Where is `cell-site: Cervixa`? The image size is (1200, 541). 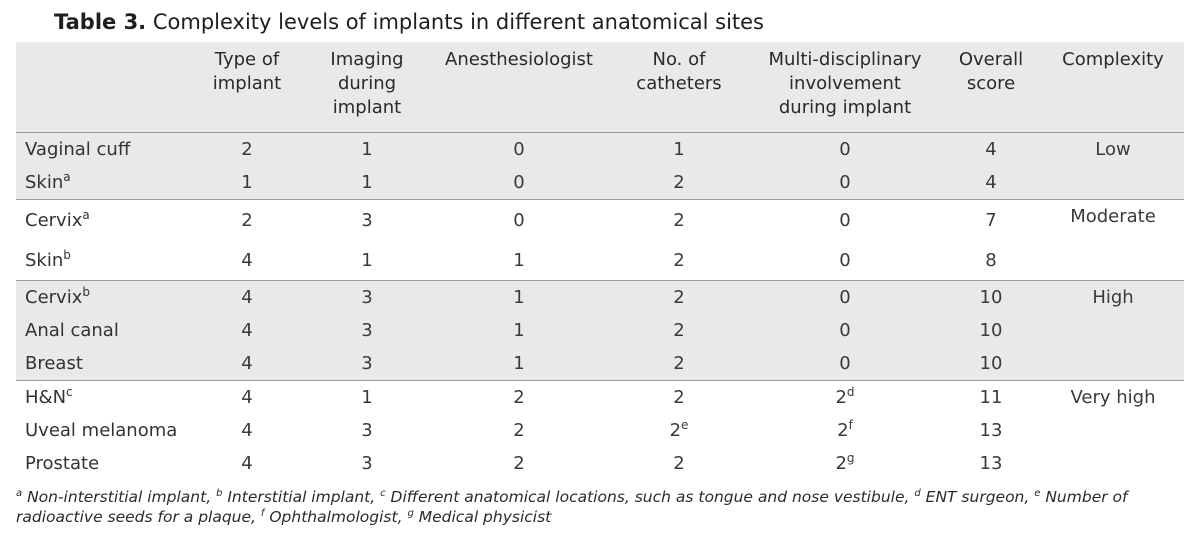 cell-site: Cervixa is located at coordinates (103, 219).